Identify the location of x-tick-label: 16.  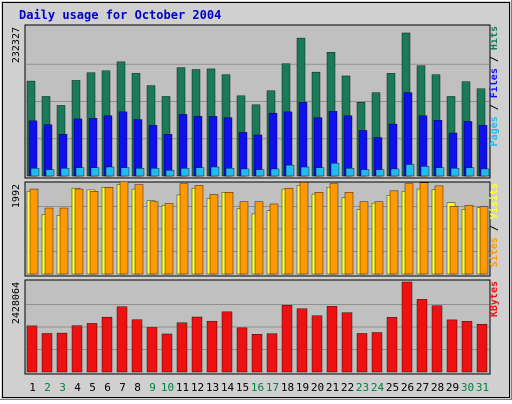
(257, 387).